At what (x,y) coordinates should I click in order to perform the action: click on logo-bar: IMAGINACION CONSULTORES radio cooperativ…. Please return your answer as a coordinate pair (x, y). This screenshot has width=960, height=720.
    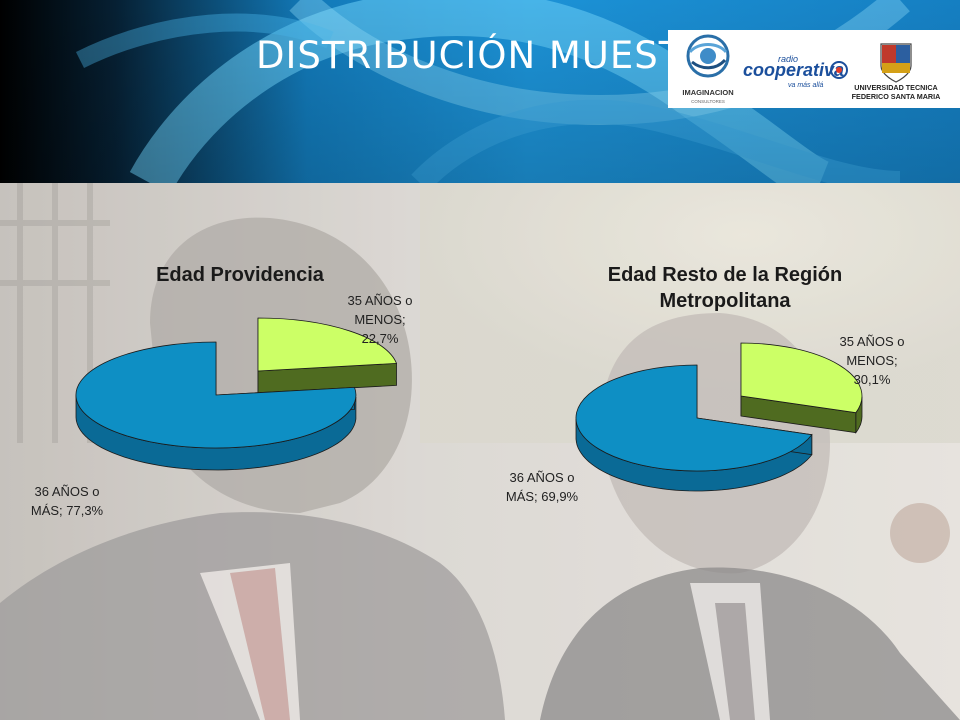
    Looking at the image, I should click on (814, 69).